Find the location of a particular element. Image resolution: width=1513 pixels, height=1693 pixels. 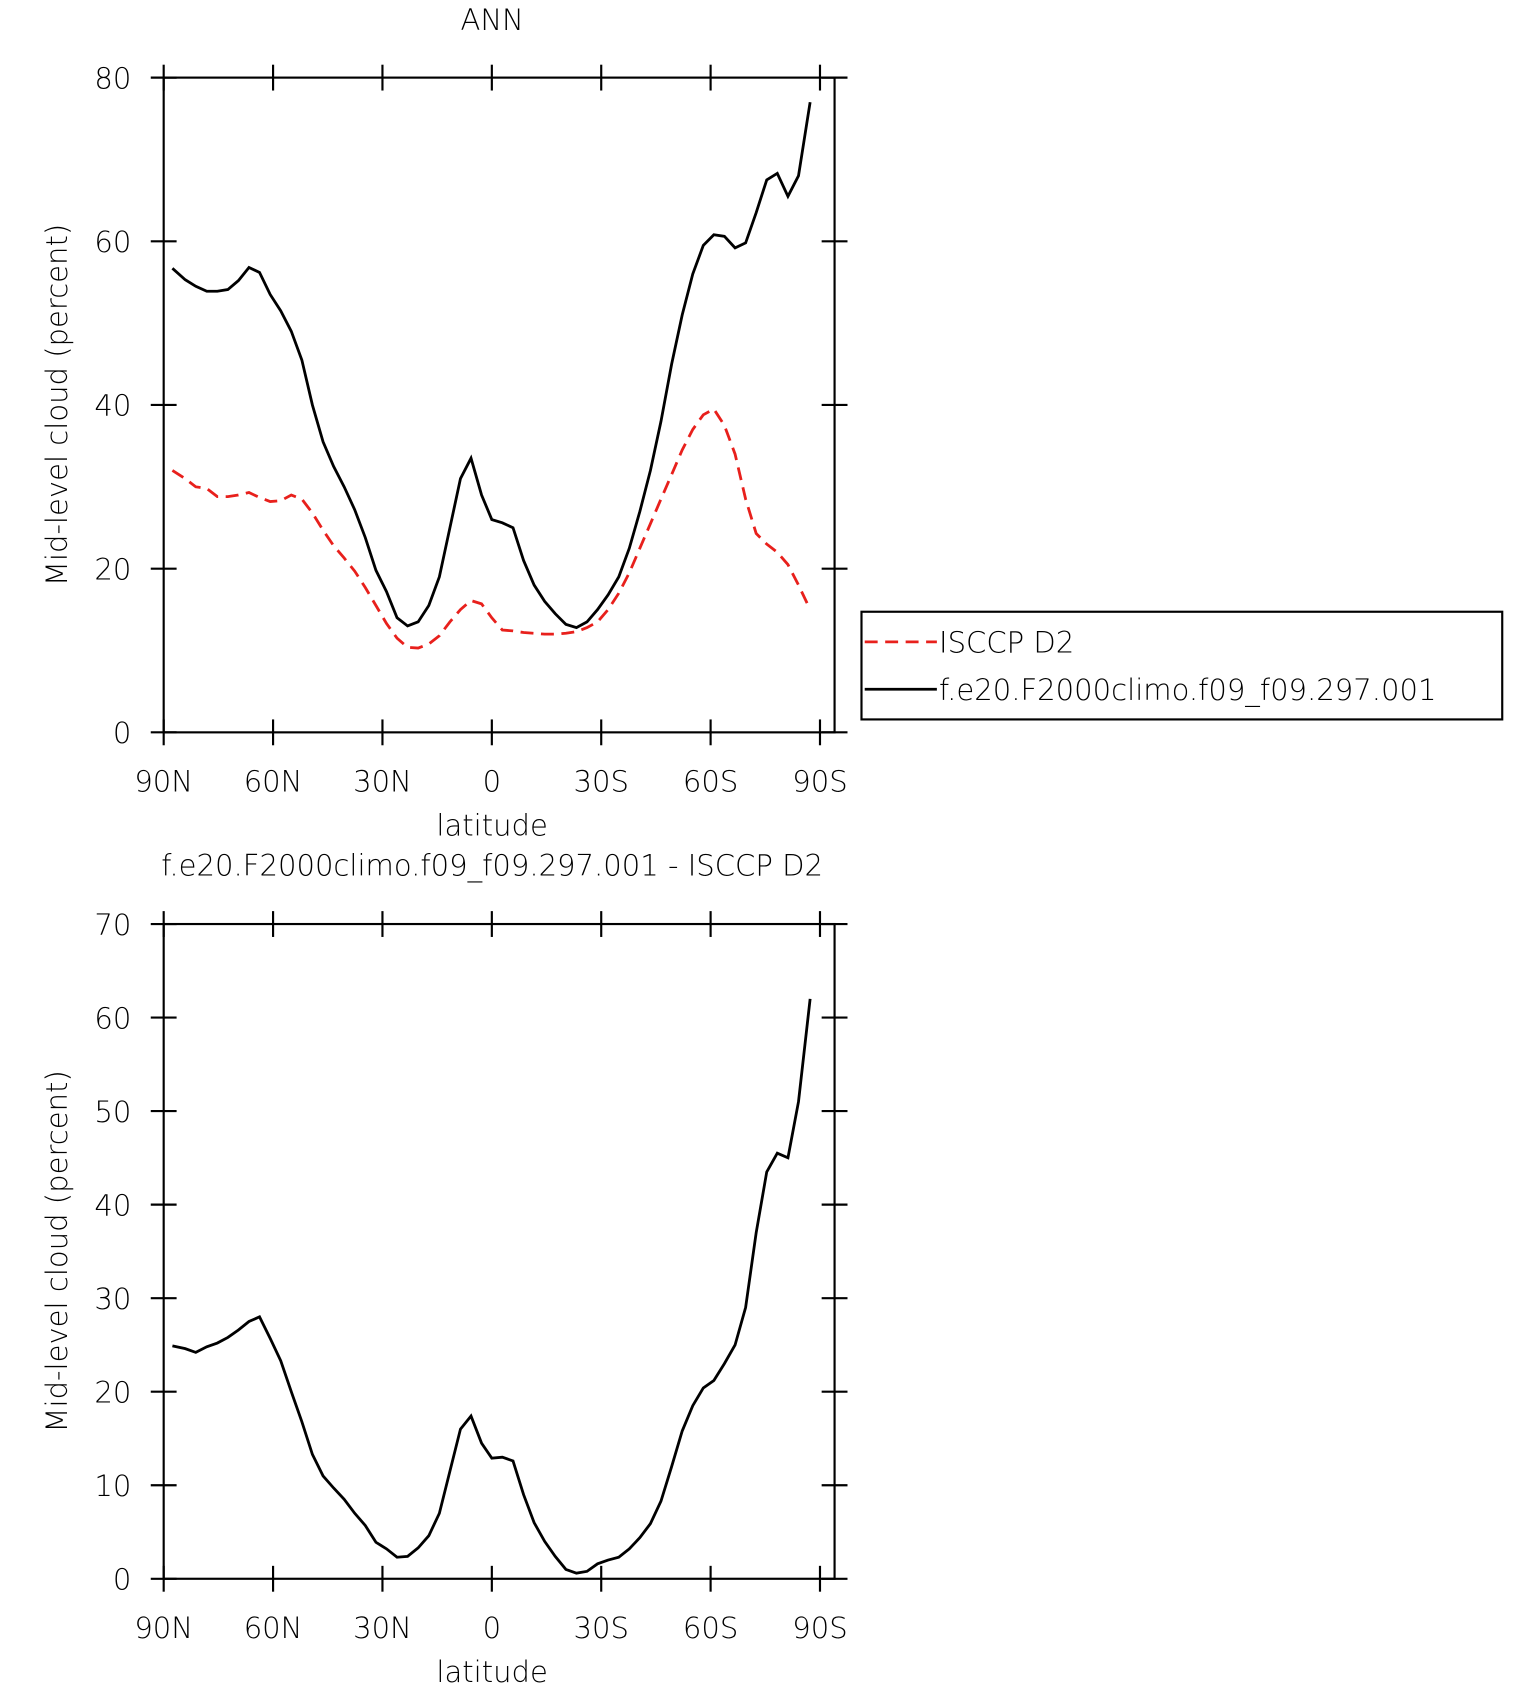

legend-box is located at coordinates (1182, 665).